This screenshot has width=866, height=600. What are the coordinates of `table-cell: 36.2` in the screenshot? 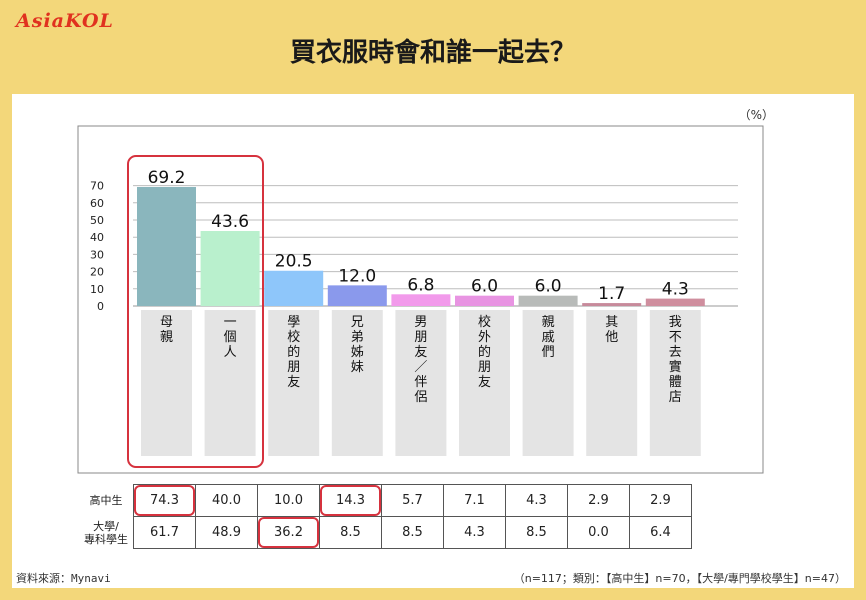 It's located at (288, 532).